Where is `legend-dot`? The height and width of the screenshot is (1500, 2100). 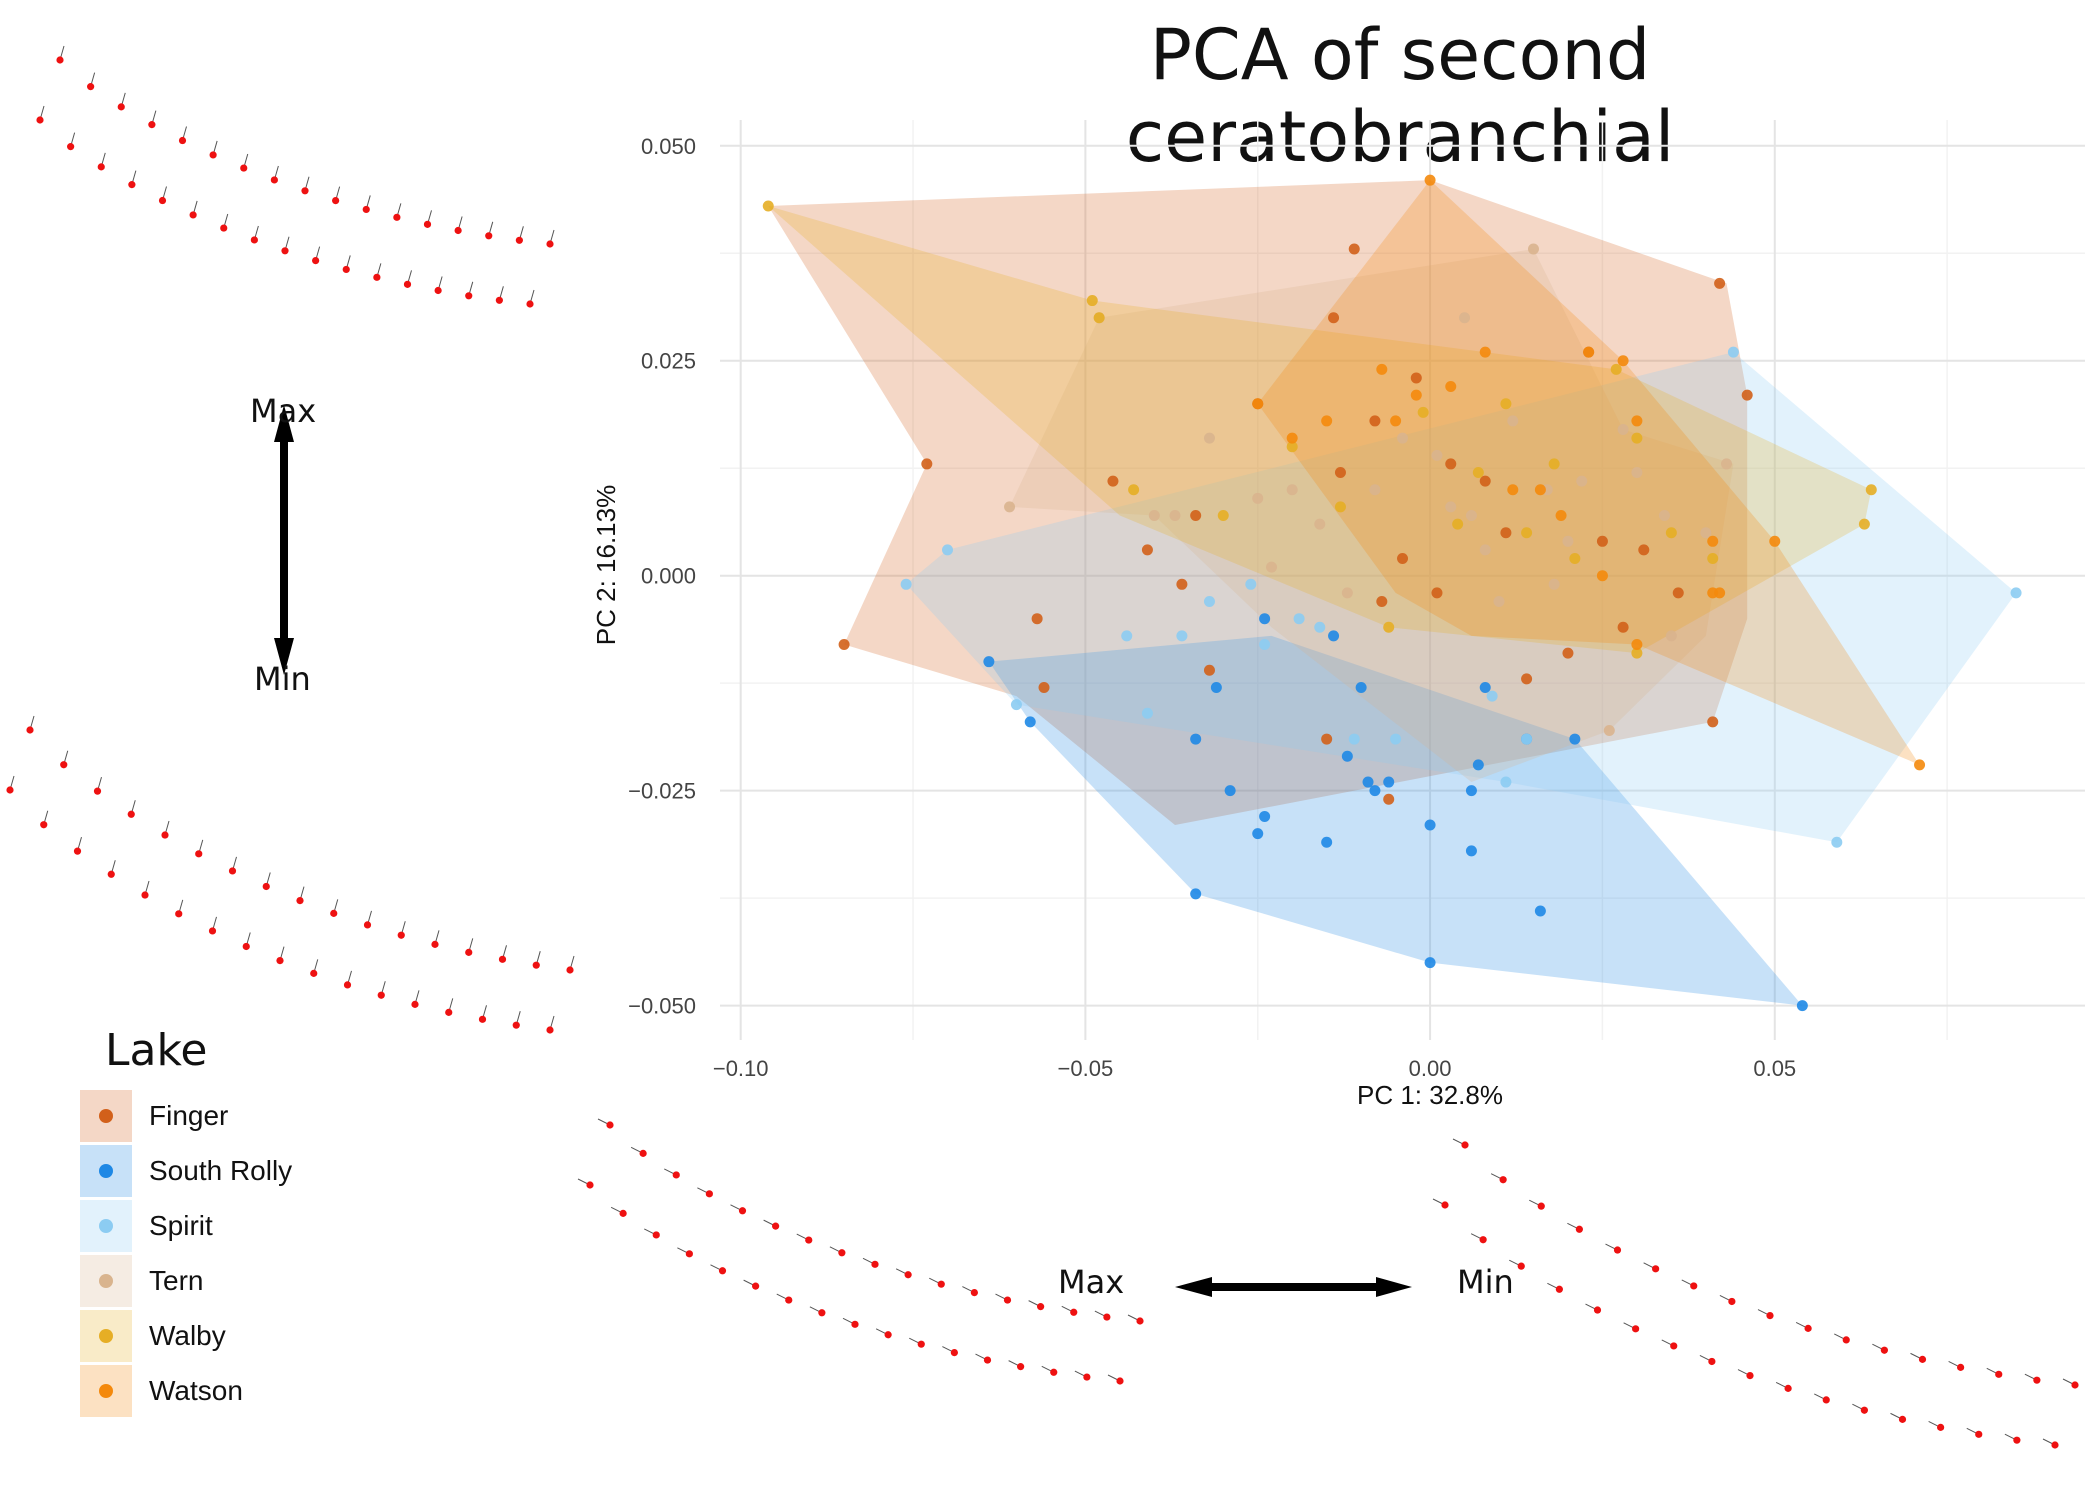 legend-dot is located at coordinates (106, 1390).